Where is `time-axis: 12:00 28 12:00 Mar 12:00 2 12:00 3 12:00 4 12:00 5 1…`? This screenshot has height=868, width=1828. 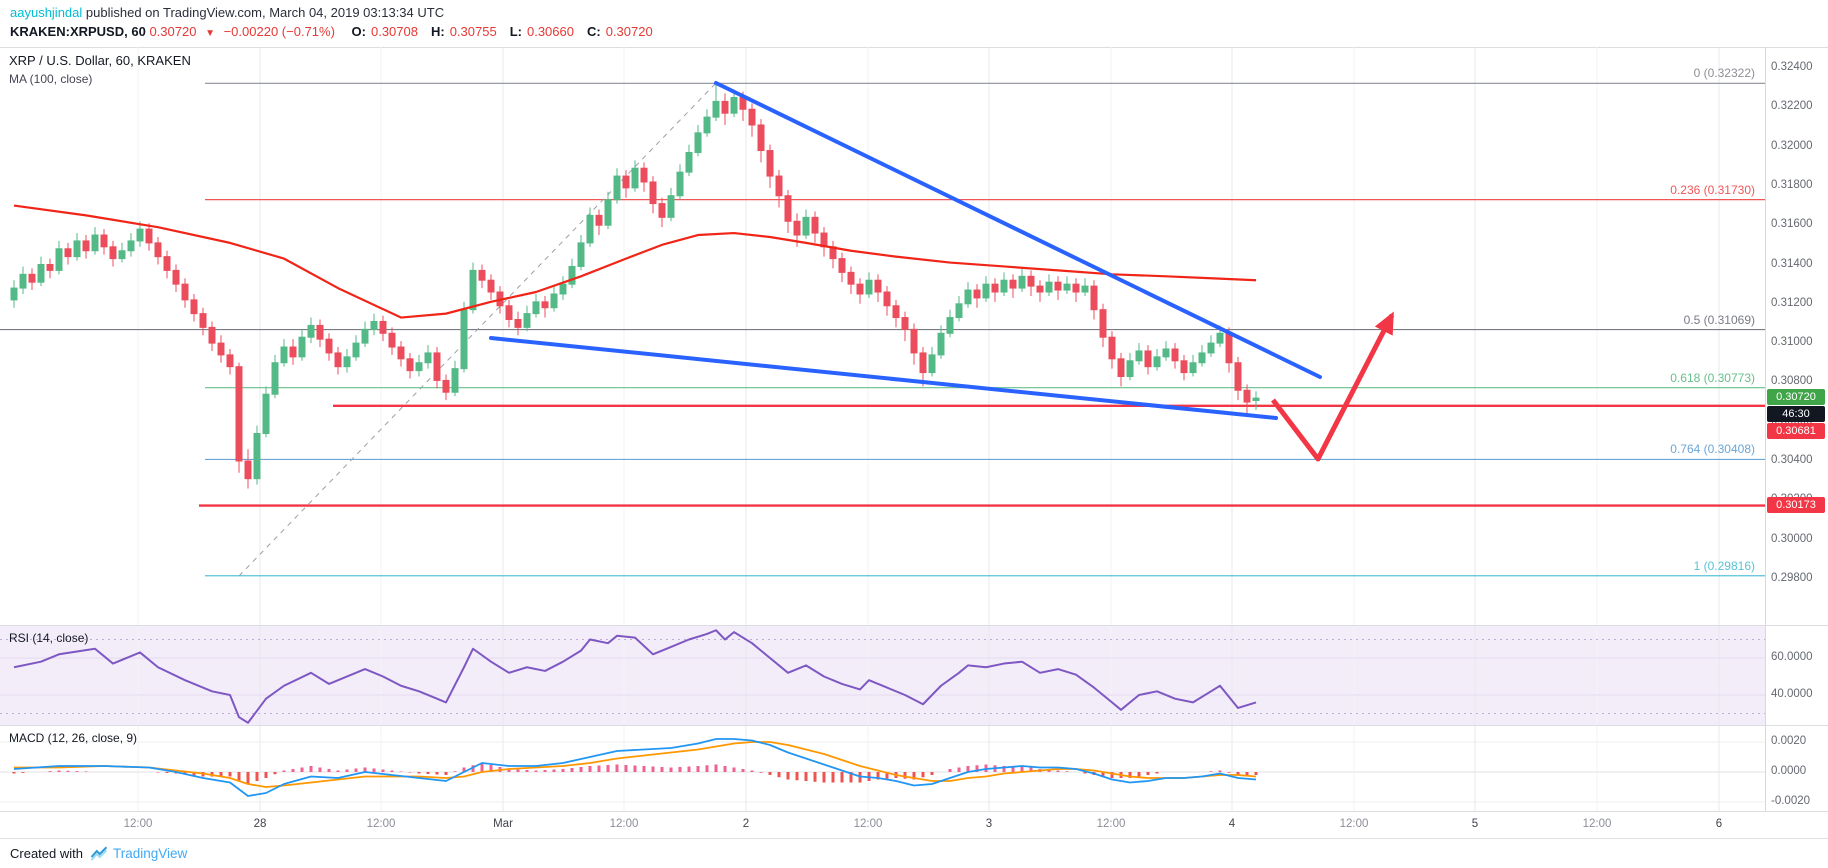
time-axis: 12:00 28 12:00 Mar 12:00 2 12:00 3 12:00 4 12:00 5 1… is located at coordinates (882, 824).